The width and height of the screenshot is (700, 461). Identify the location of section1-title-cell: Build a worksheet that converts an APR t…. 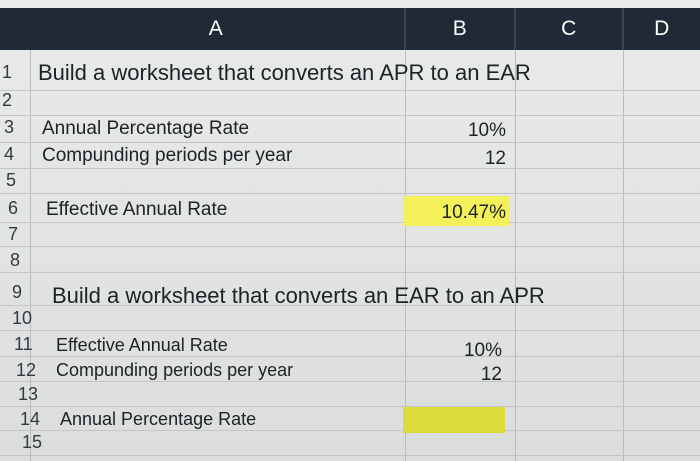
(284, 72).